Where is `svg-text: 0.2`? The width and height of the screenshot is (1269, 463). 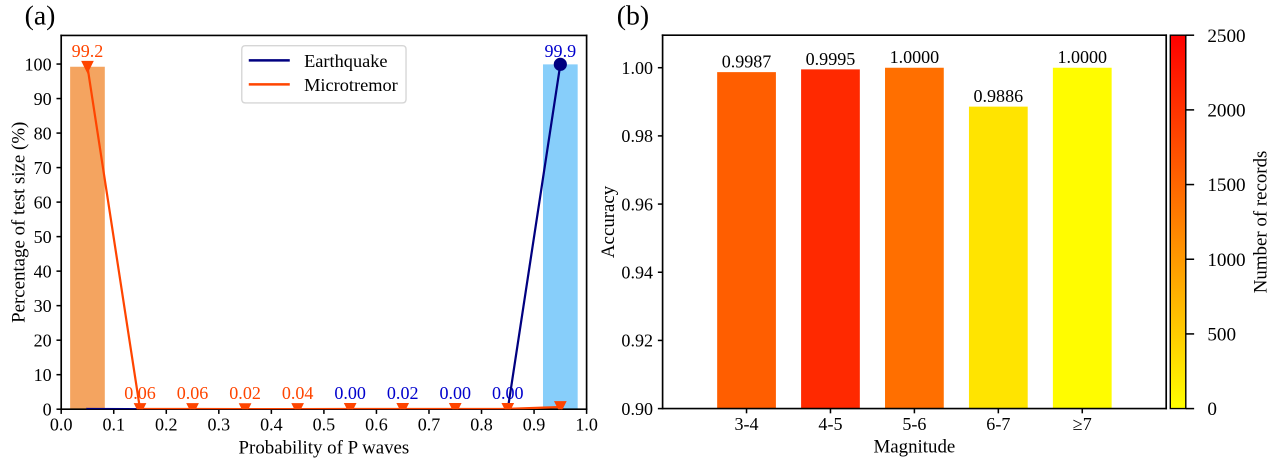 svg-text: 0.2 is located at coordinates (166, 425).